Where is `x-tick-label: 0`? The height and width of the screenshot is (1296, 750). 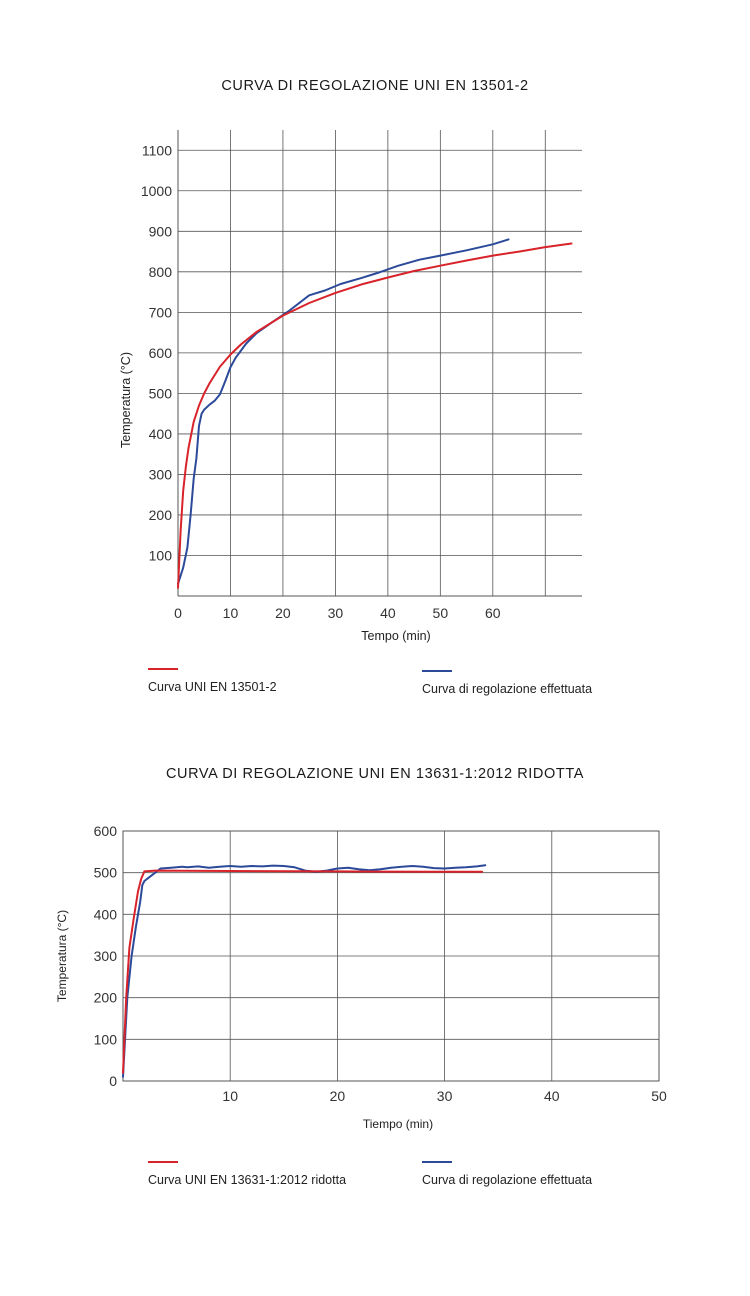
x-tick-label: 0 is located at coordinates (178, 613).